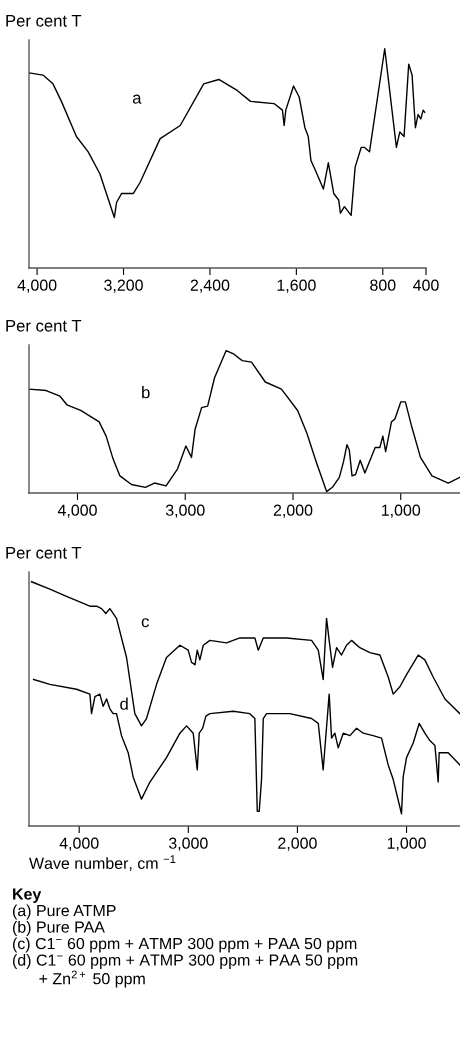 The image size is (460, 1053). Describe the element at coordinates (92, 979) in the screenshot. I see `text: + Zn$^{2+}$ 50 ppm` at that location.